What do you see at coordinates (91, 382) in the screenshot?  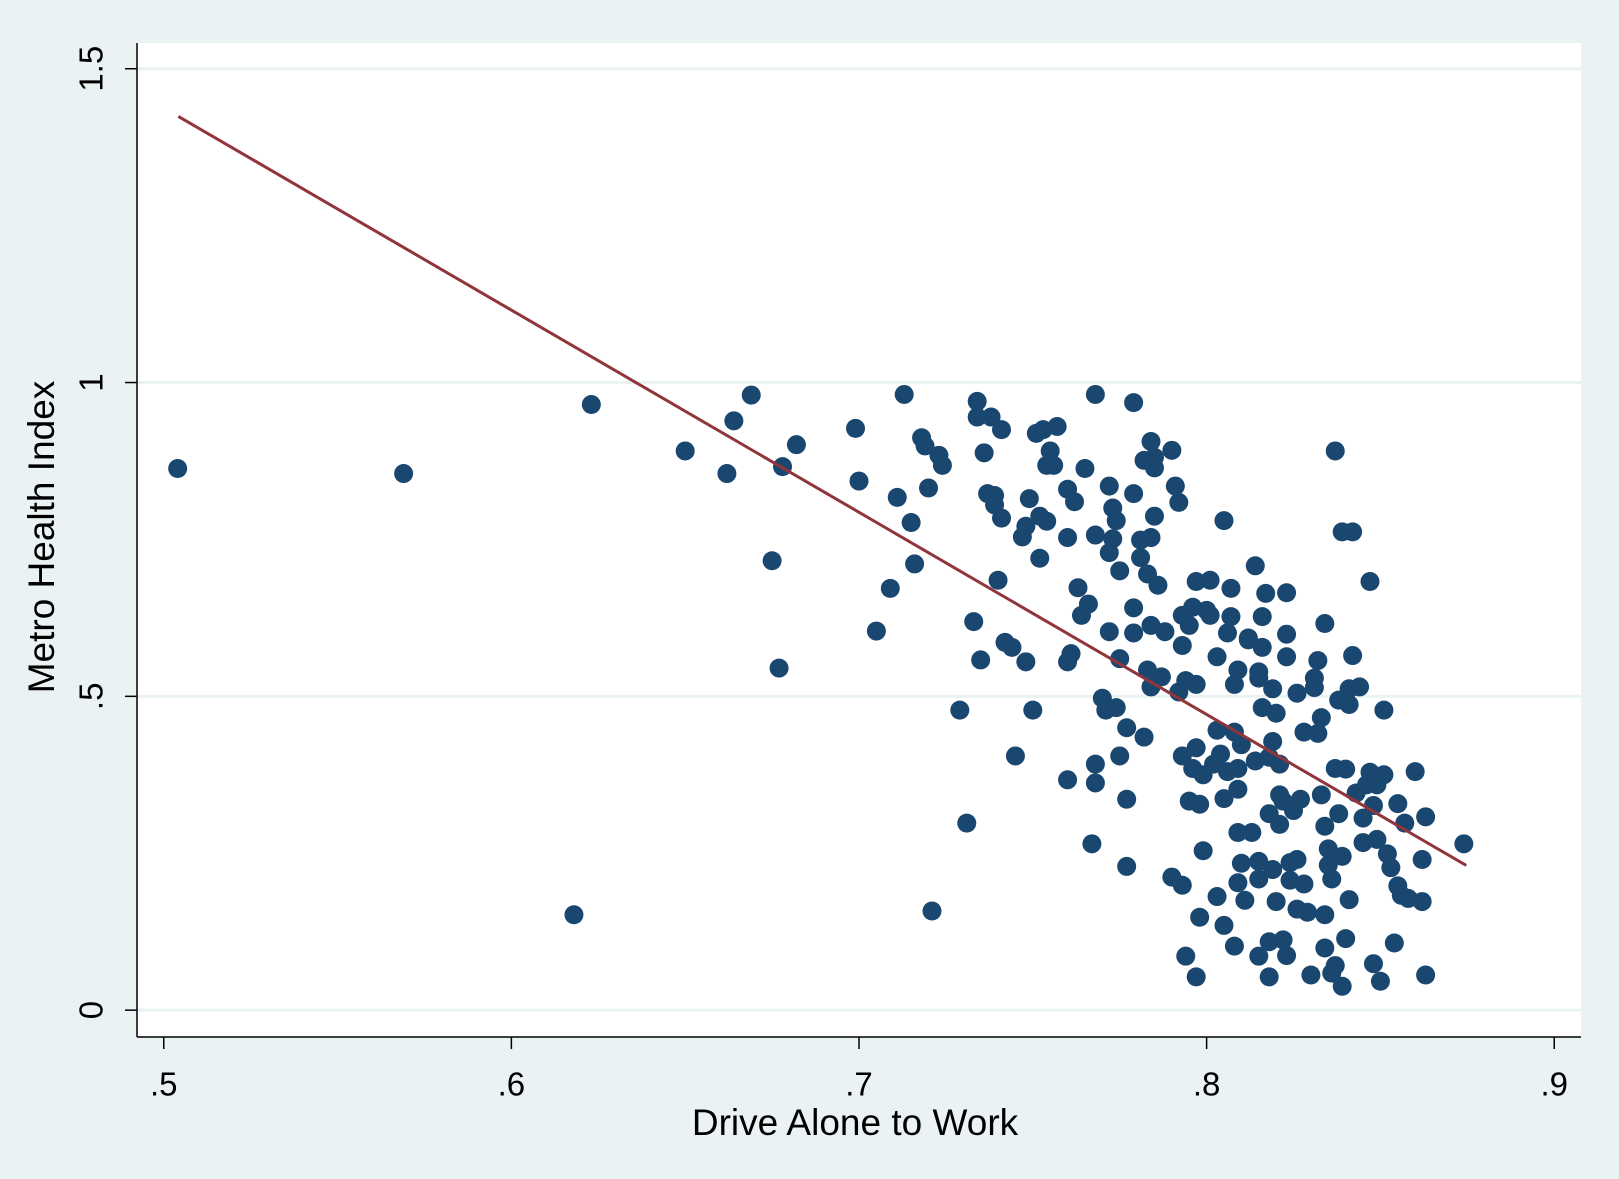 I see `y-tick-label: 1` at bounding box center [91, 382].